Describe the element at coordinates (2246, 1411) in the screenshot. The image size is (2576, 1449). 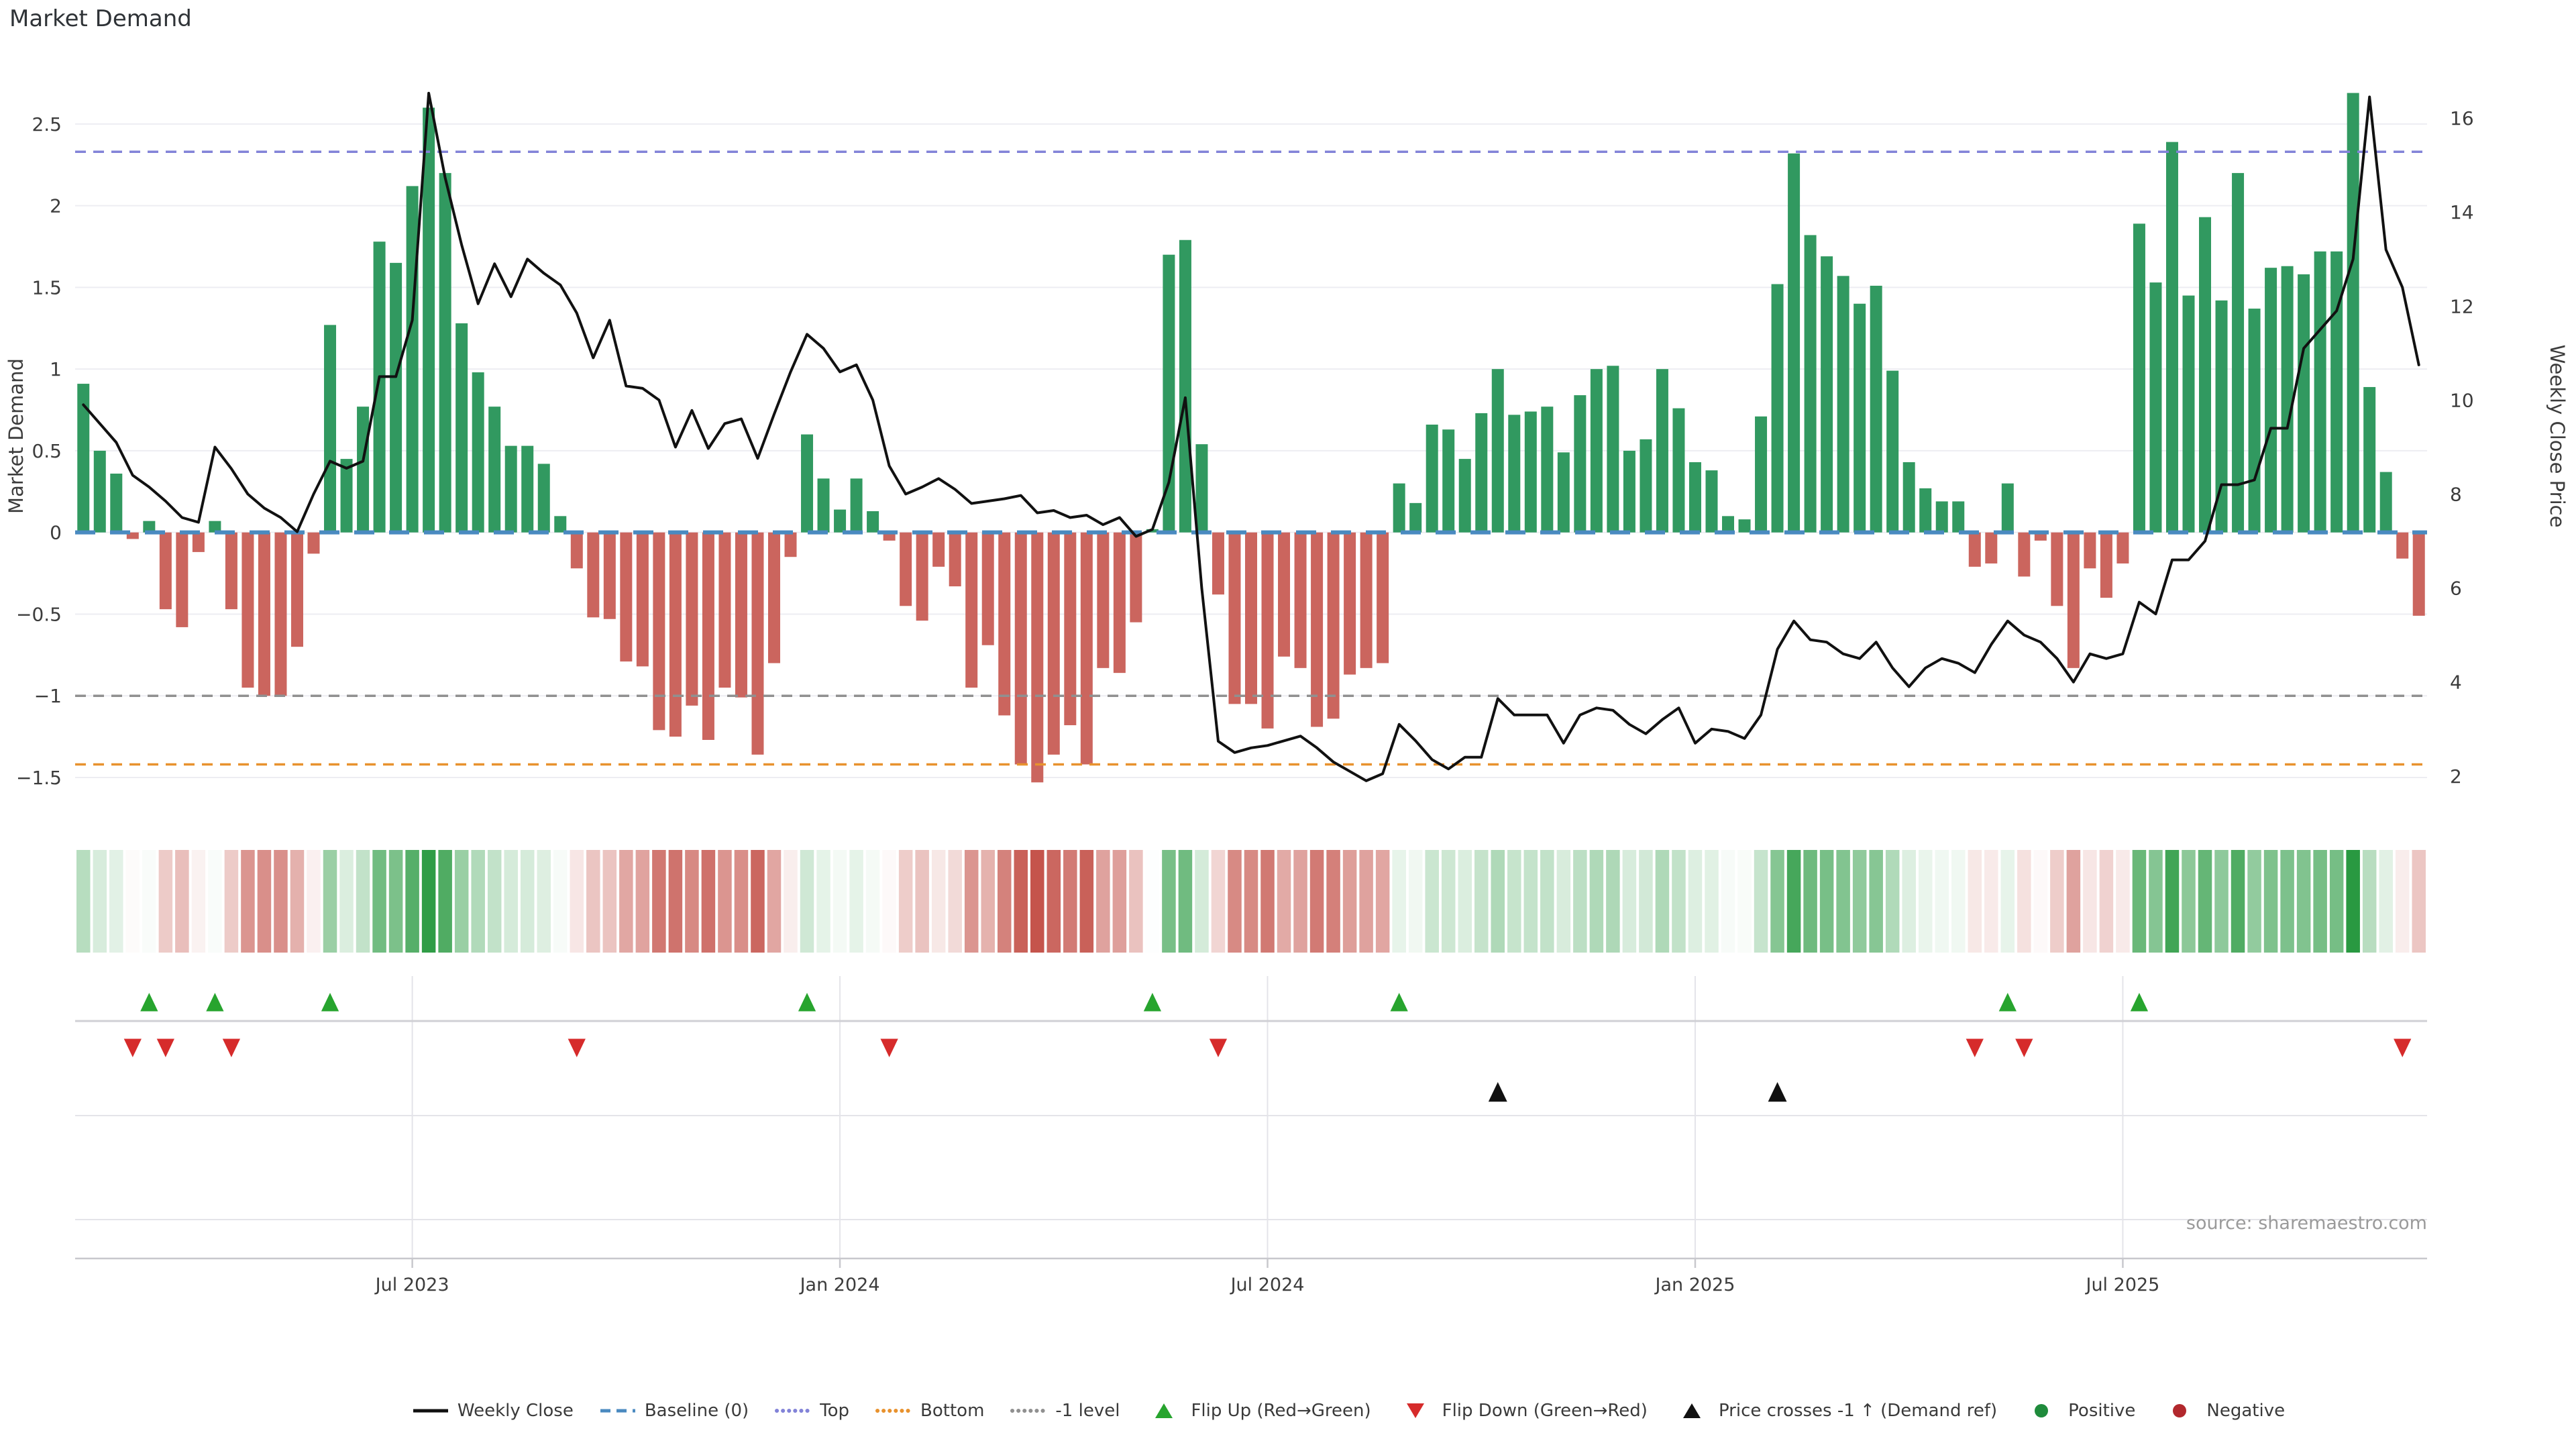
I see `legend-label: Negative` at that location.